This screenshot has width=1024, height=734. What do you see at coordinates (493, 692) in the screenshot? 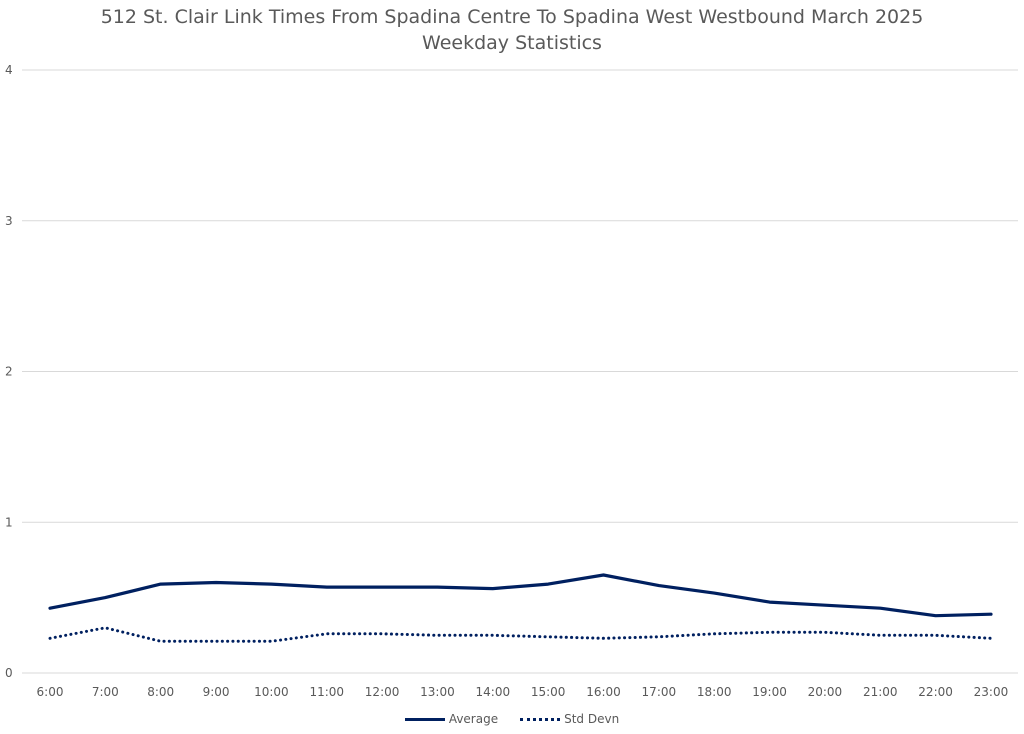
I see `x-tick-label-14-00: 14:00` at bounding box center [493, 692].